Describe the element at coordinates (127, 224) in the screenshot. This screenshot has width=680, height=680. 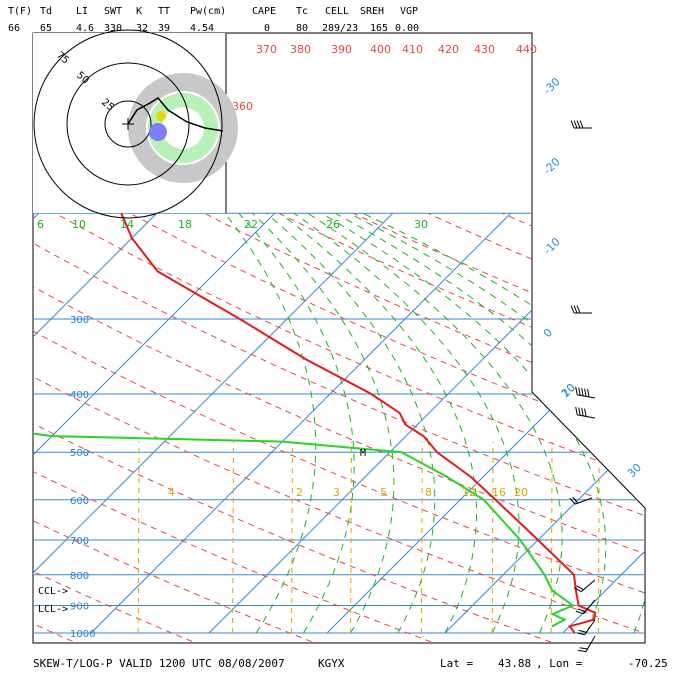
I see `moist-adiabat-label: 14` at that location.